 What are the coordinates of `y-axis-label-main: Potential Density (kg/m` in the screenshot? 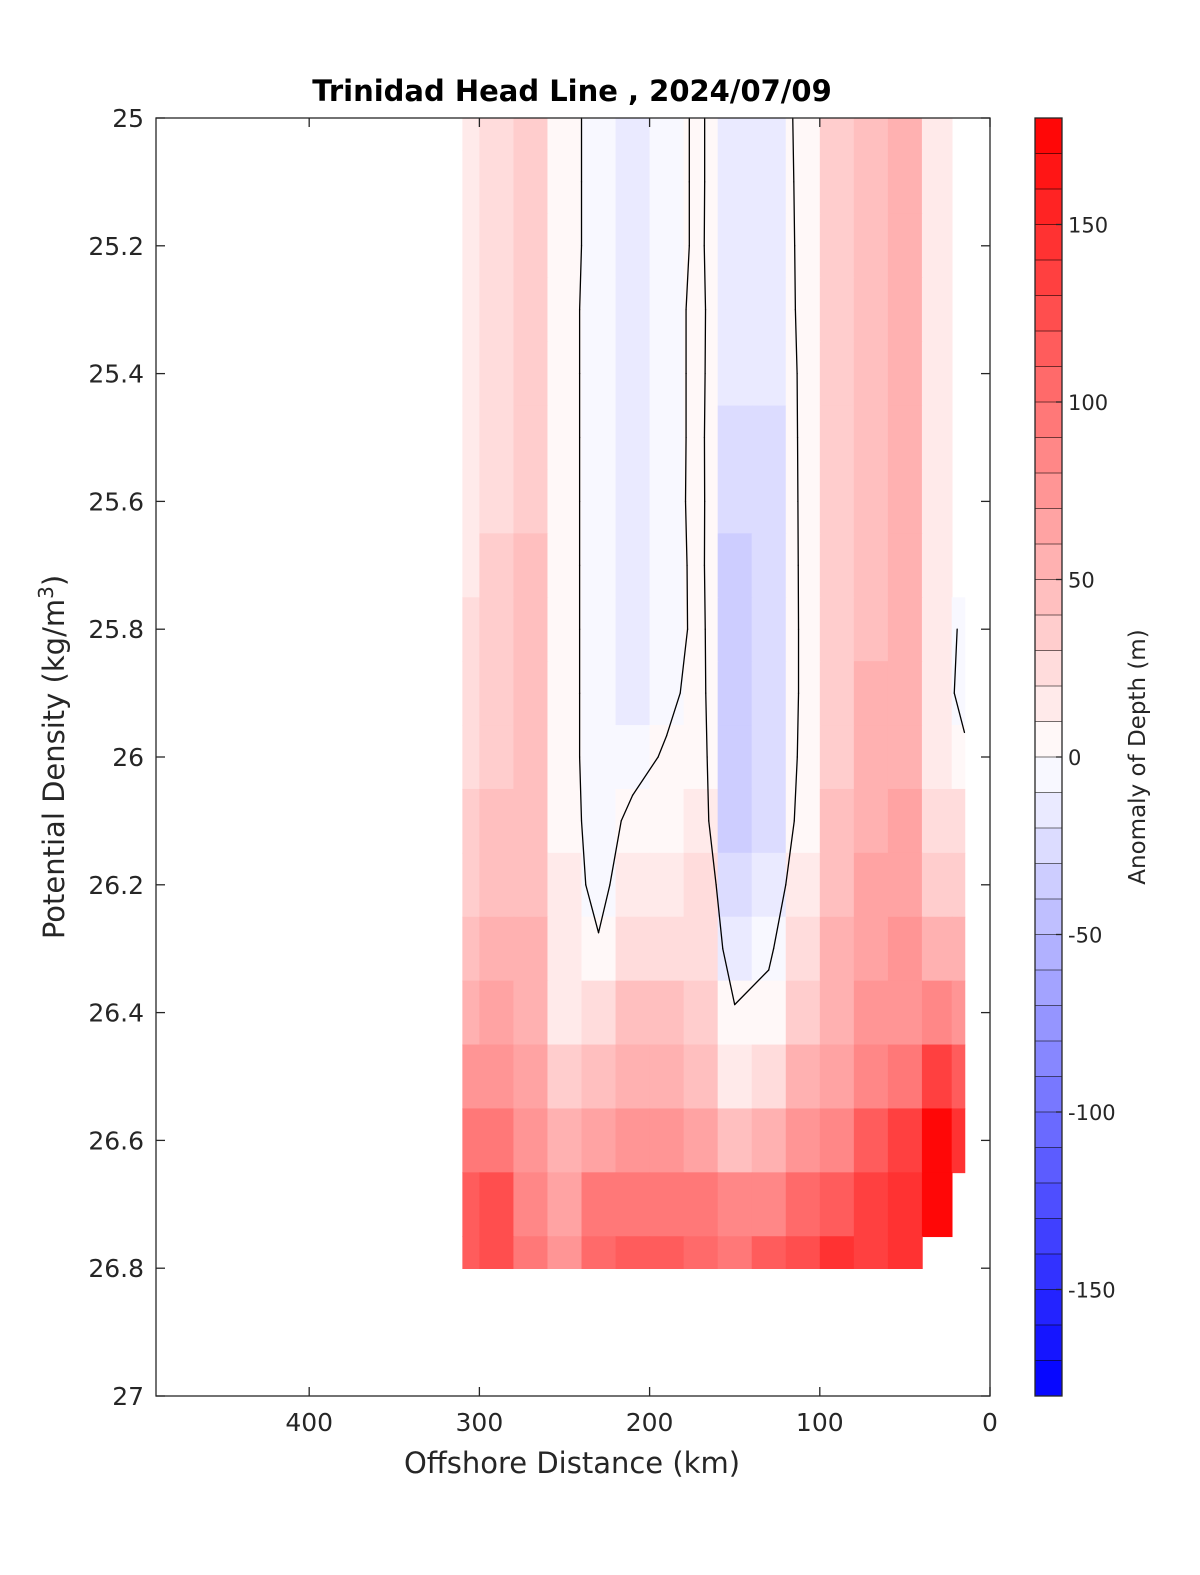 It's located at (54, 769).